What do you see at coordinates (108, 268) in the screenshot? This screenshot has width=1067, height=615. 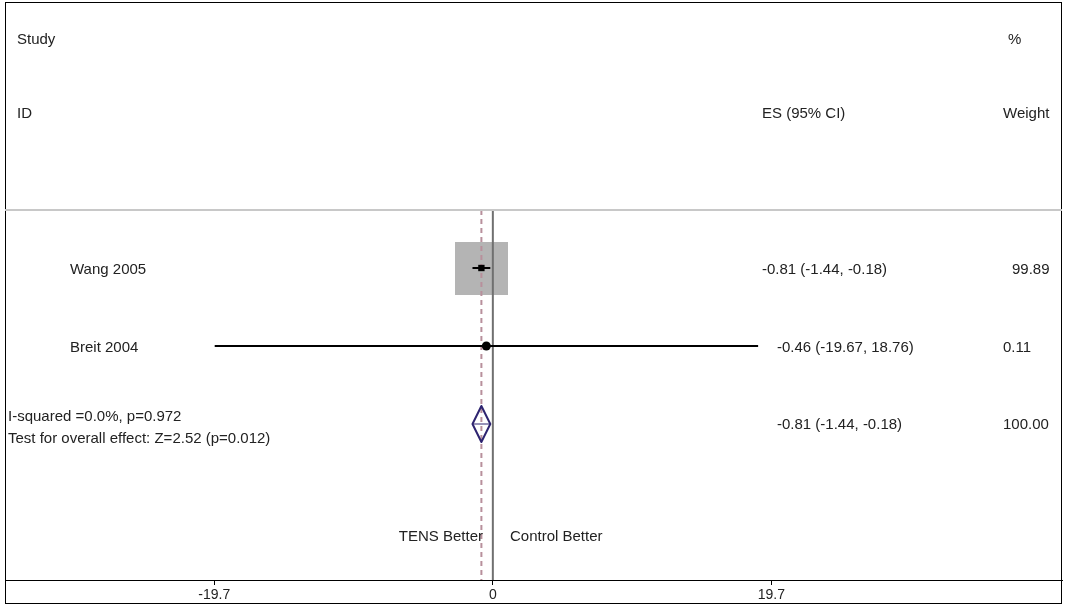 I see `y-tick-label: Wang 2005` at bounding box center [108, 268].